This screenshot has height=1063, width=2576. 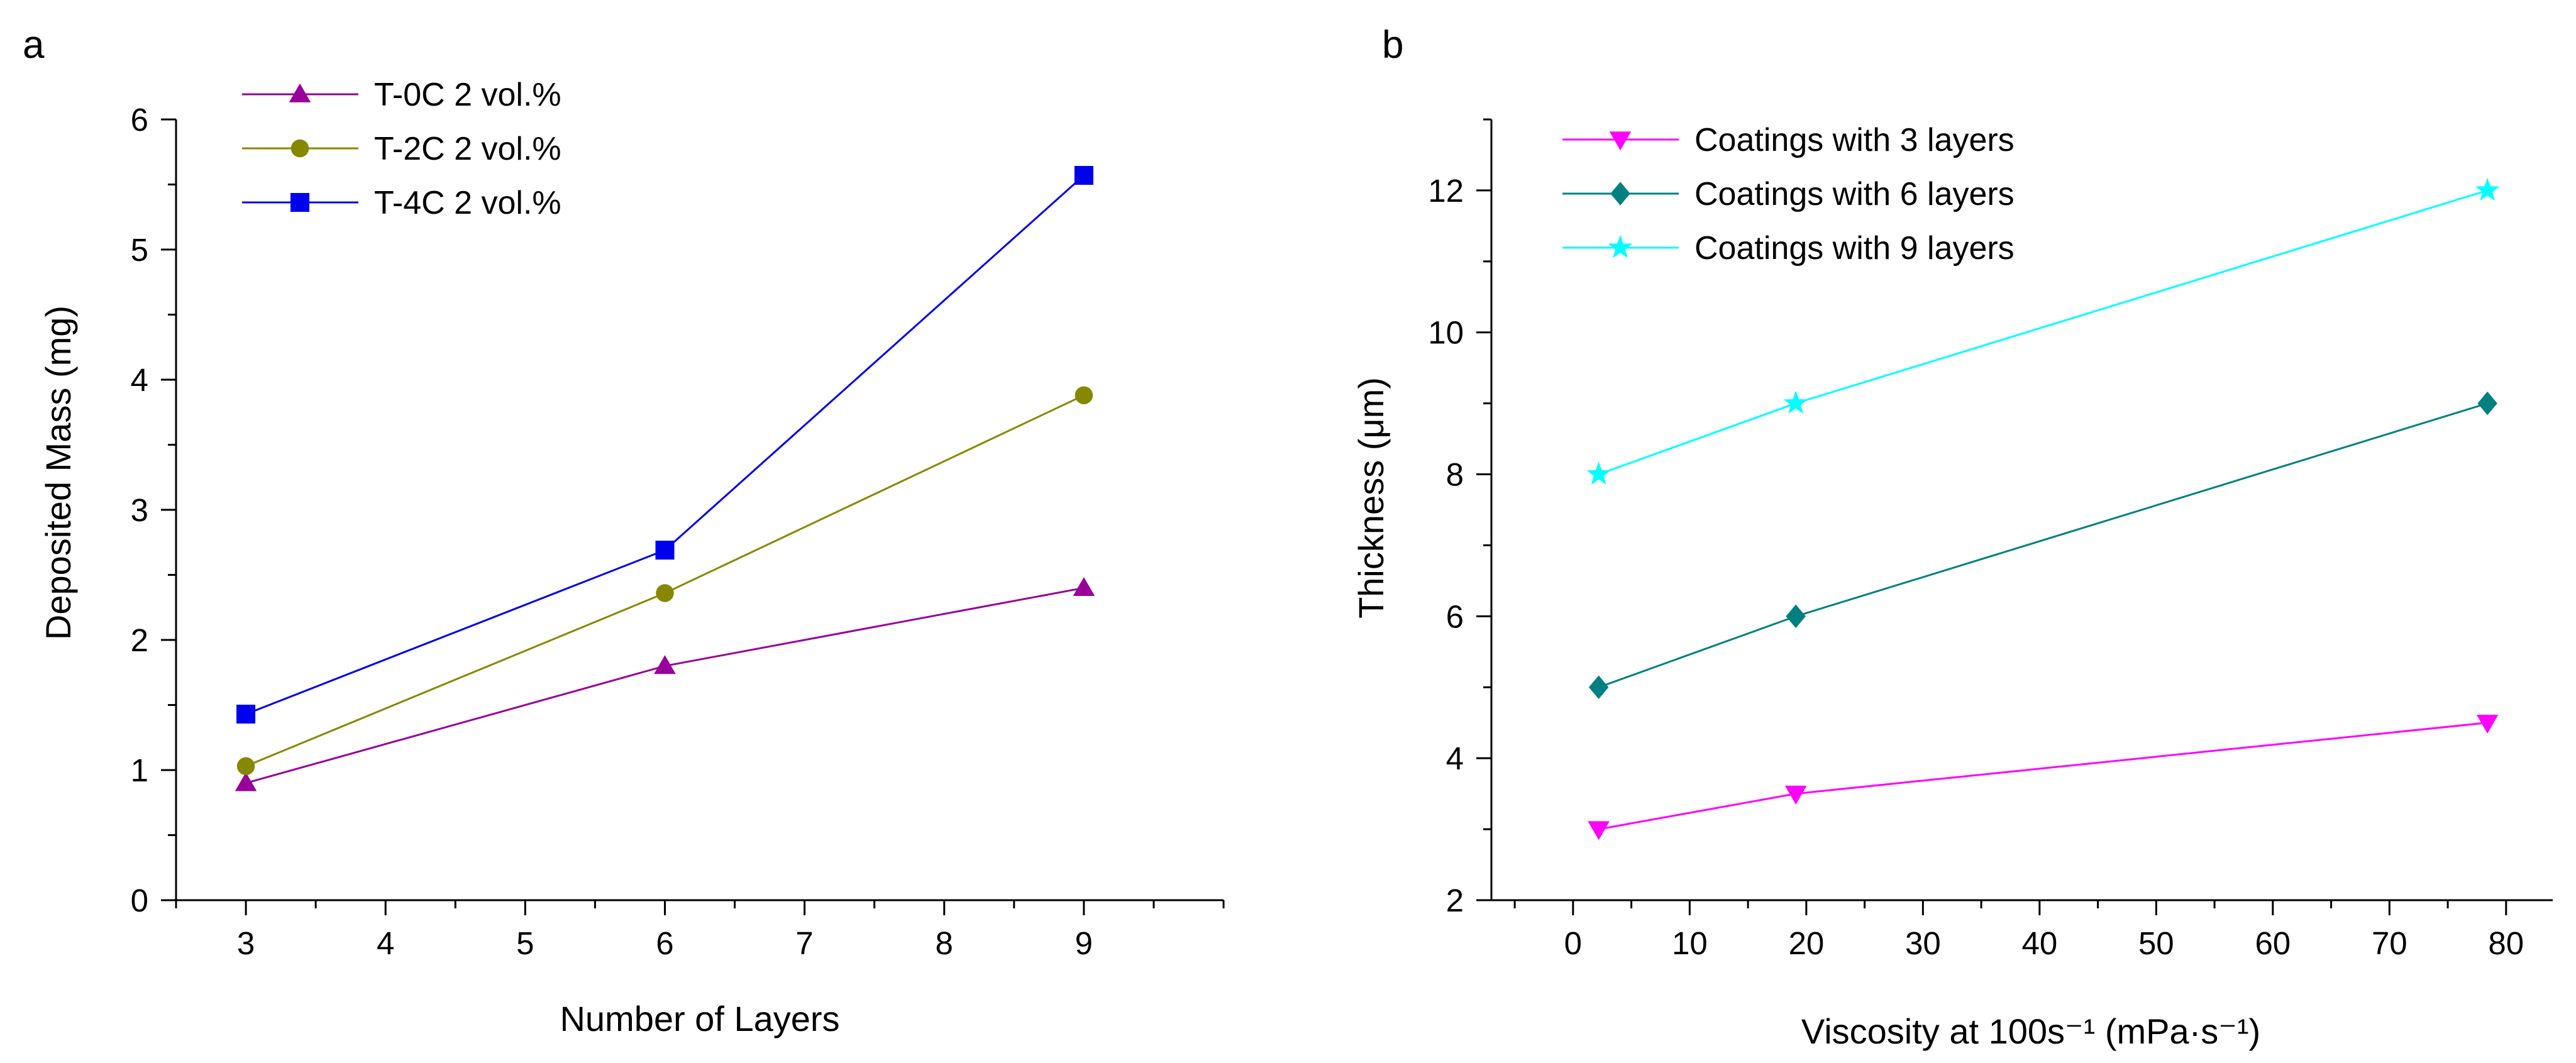 What do you see at coordinates (2156, 943) in the screenshot?
I see `x-tick-label: 50` at bounding box center [2156, 943].